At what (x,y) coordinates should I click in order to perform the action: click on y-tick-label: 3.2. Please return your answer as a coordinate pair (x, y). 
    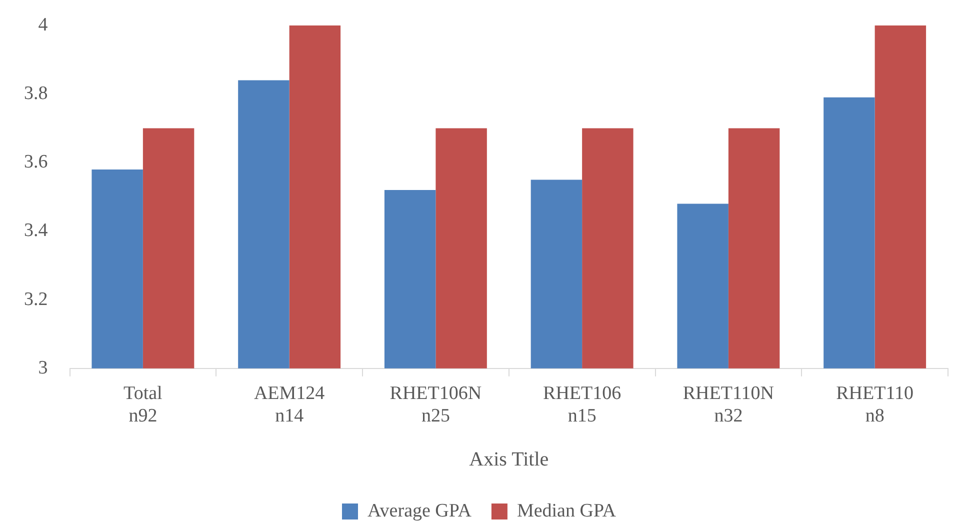
    Looking at the image, I should click on (36, 299).